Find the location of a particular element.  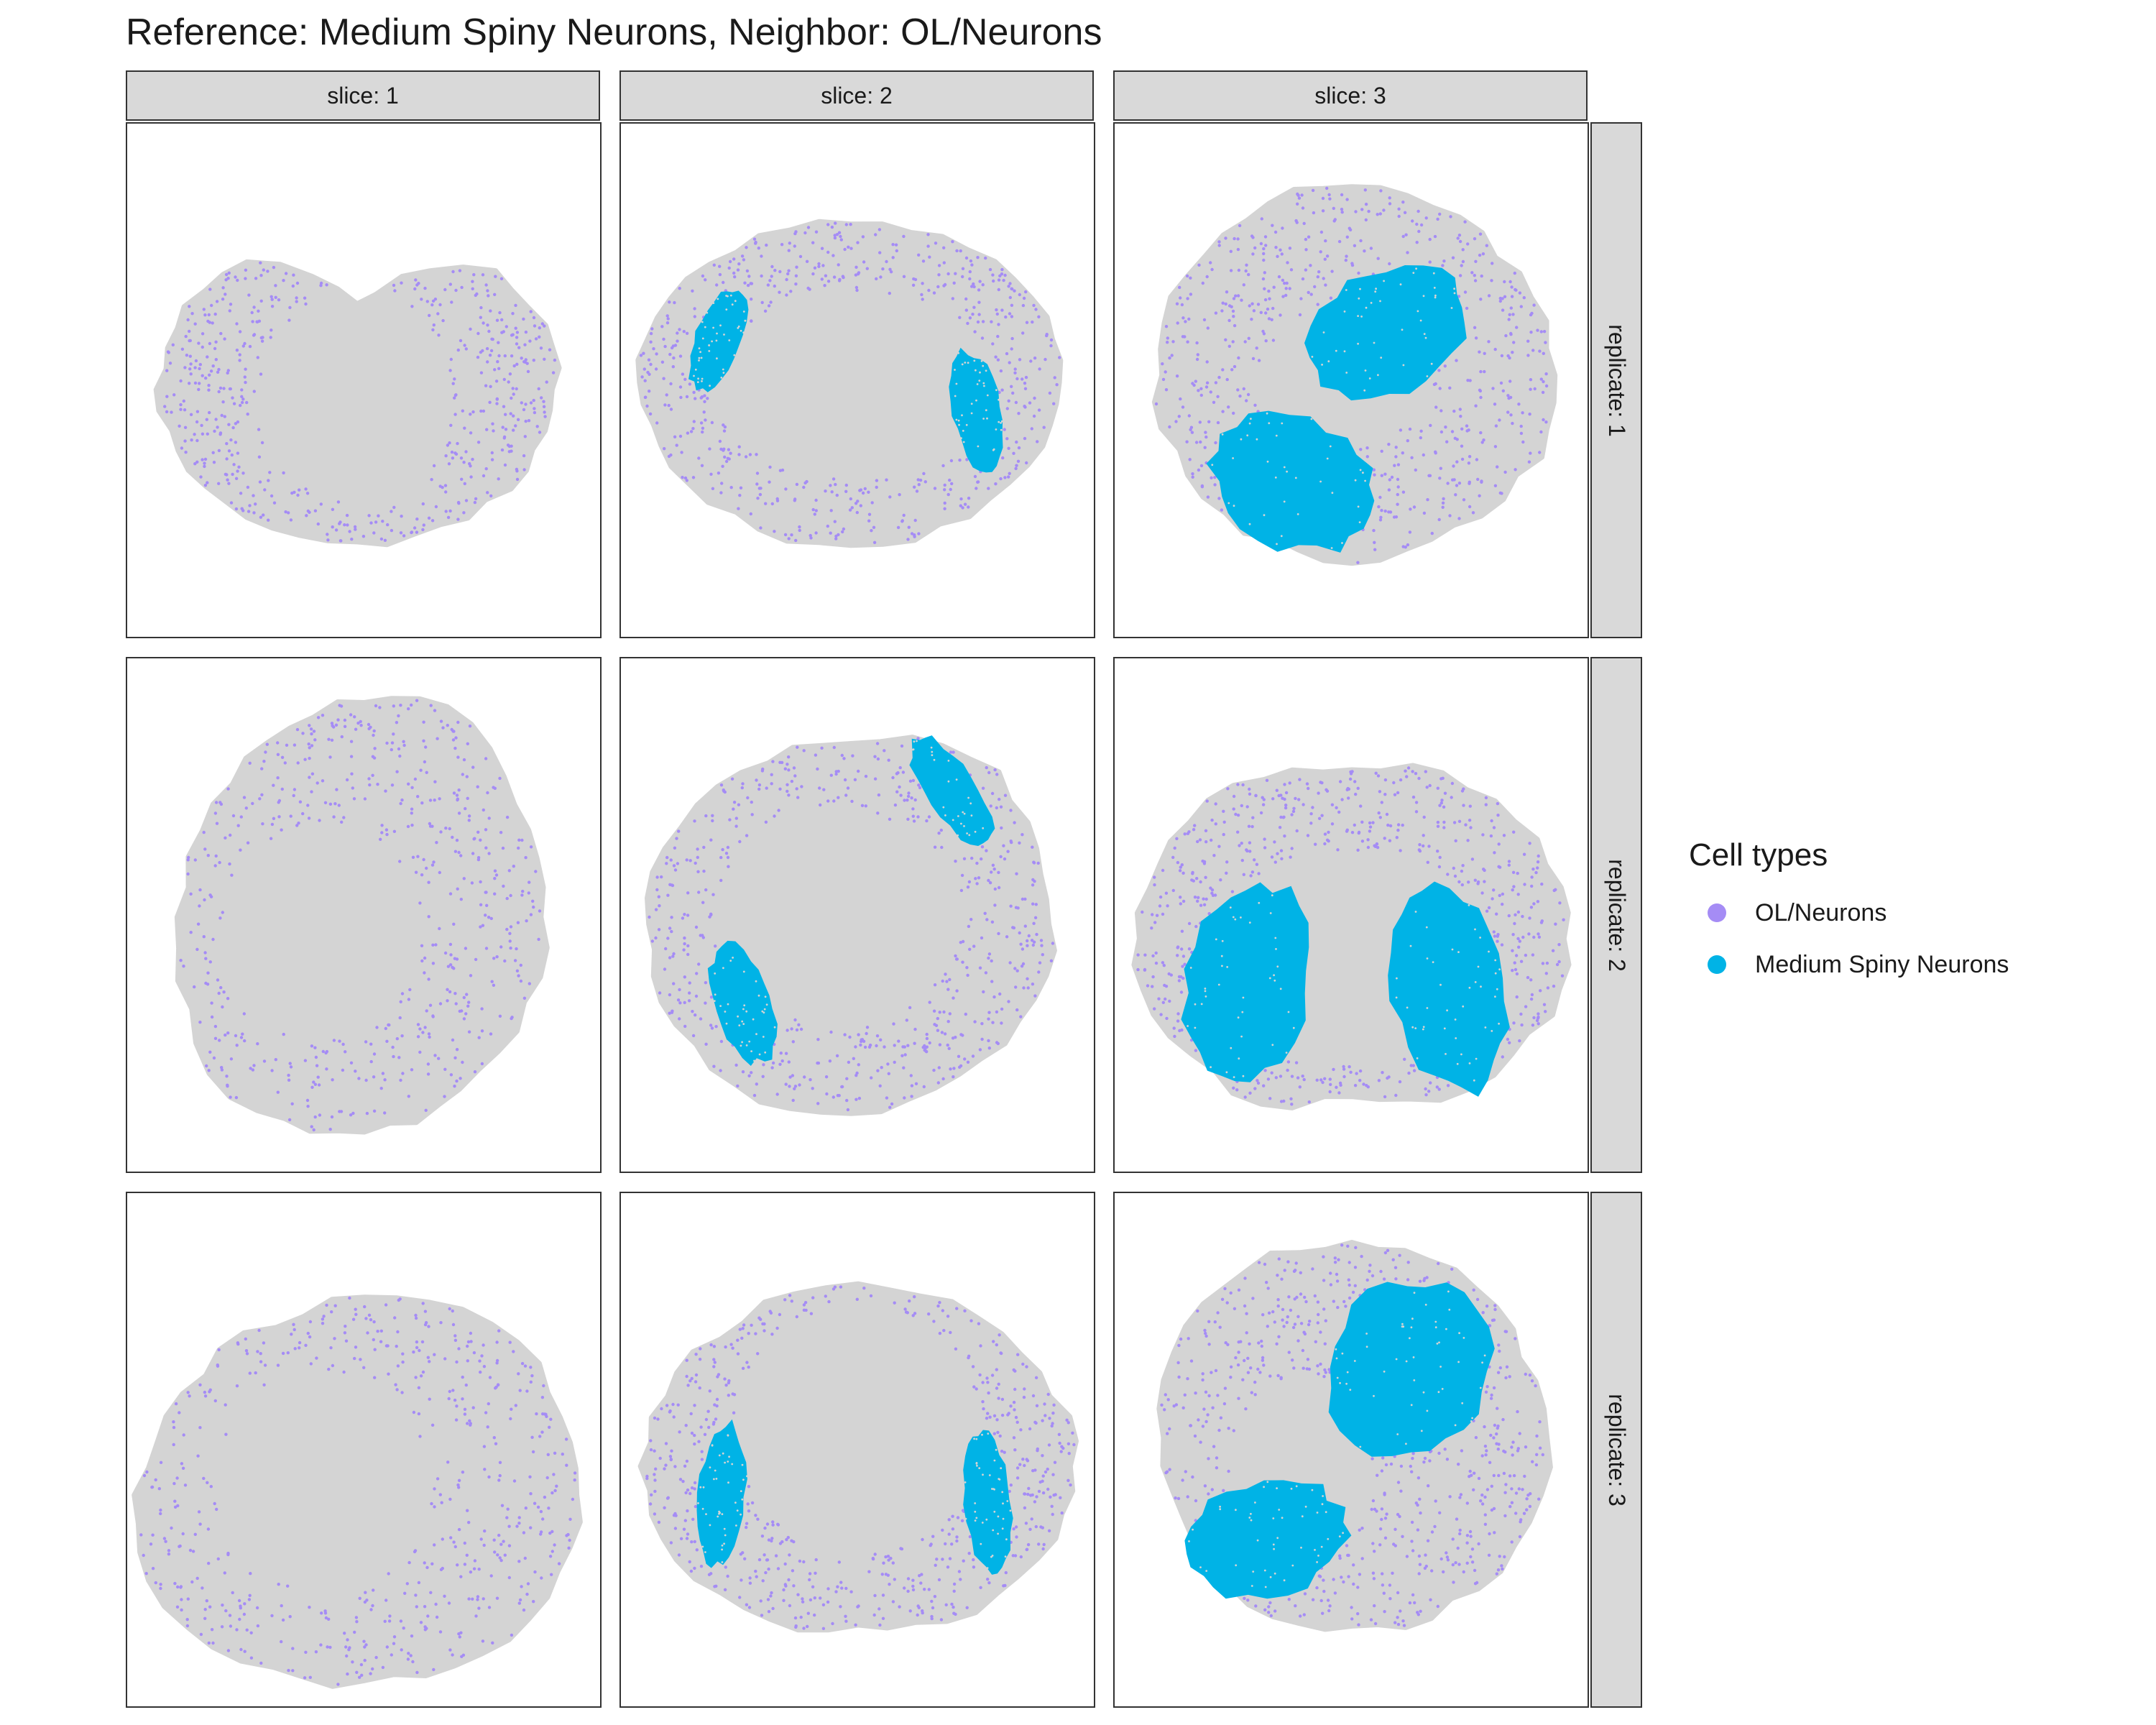

panel-plot-area is located at coordinates (1354, 375).